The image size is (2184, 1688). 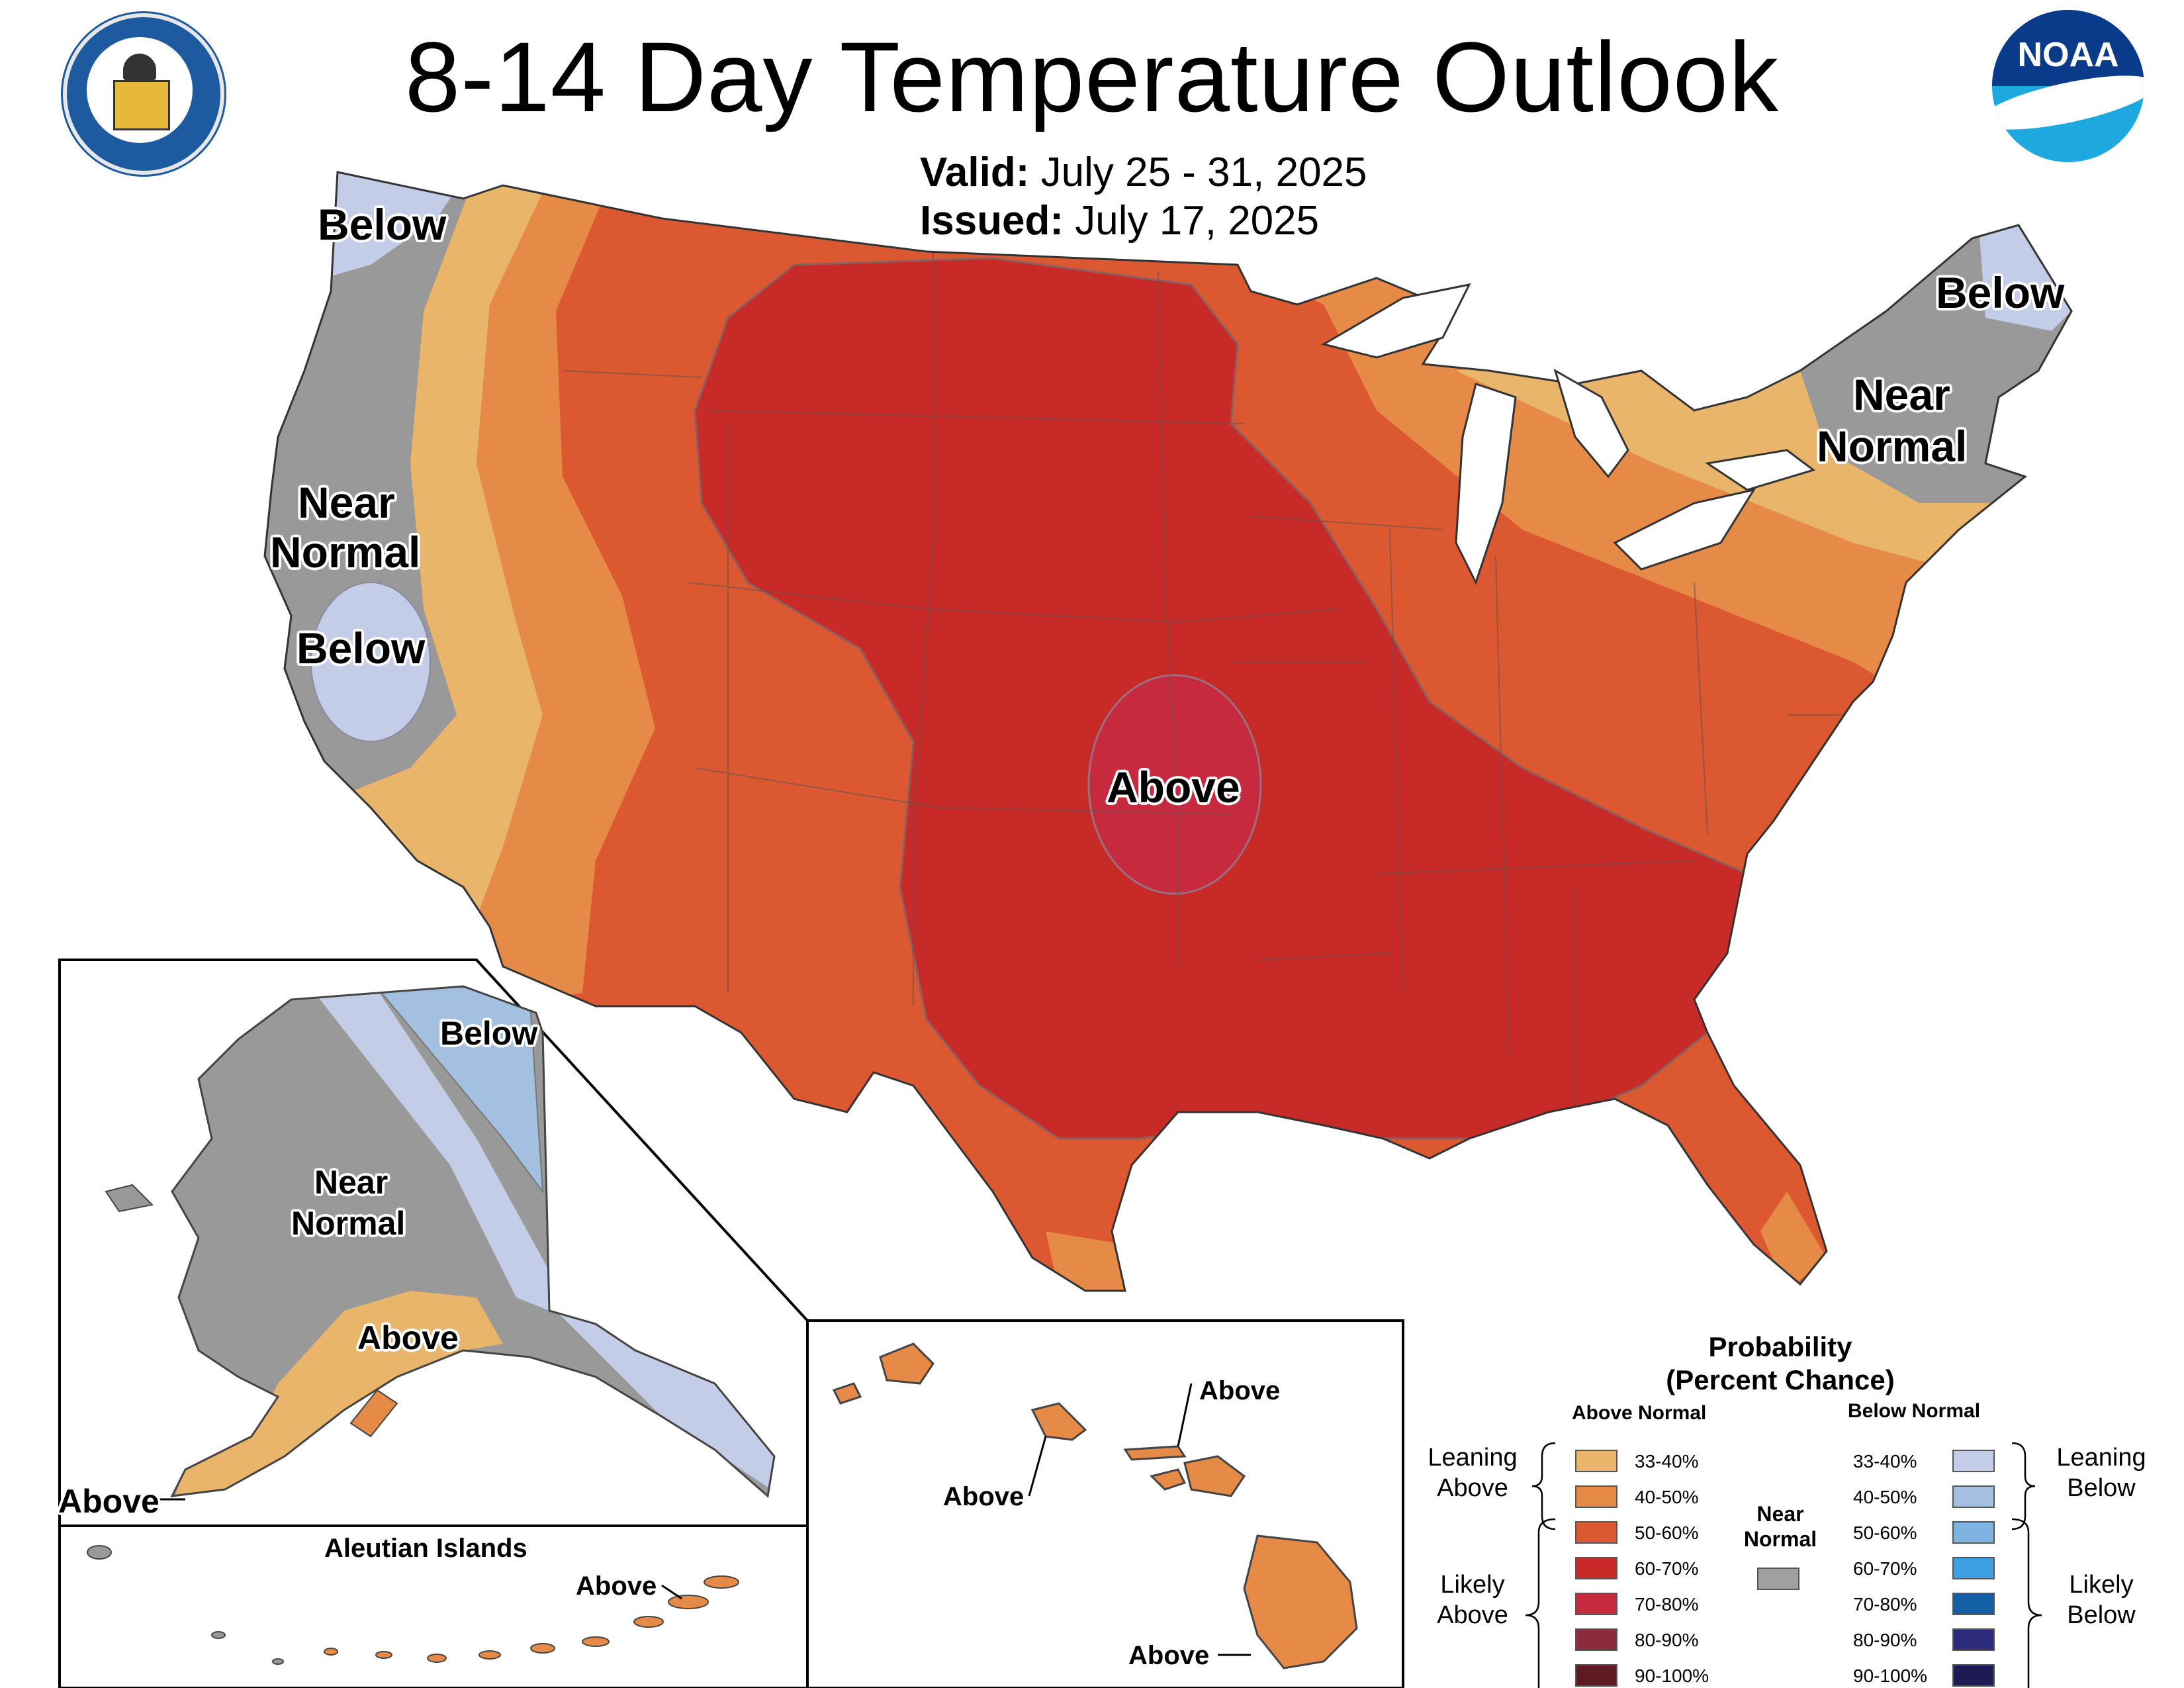 I want to click on label-ca-normal: Normal, so click(x=345, y=552).